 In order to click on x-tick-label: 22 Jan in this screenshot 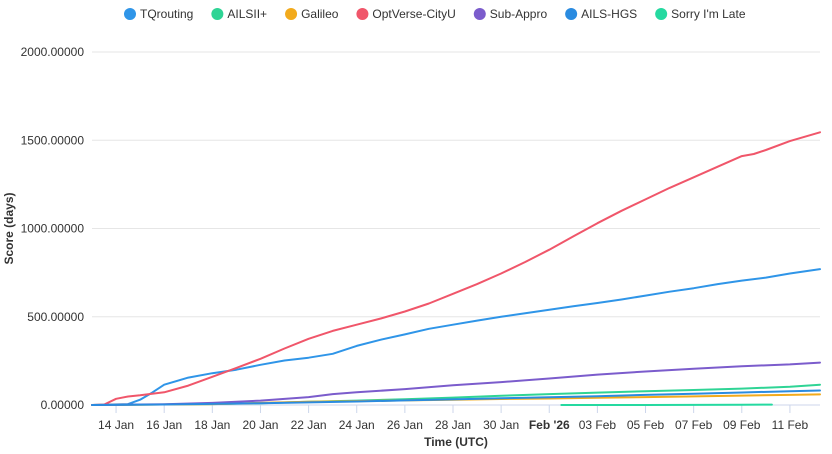, I will do `click(309, 425)`.